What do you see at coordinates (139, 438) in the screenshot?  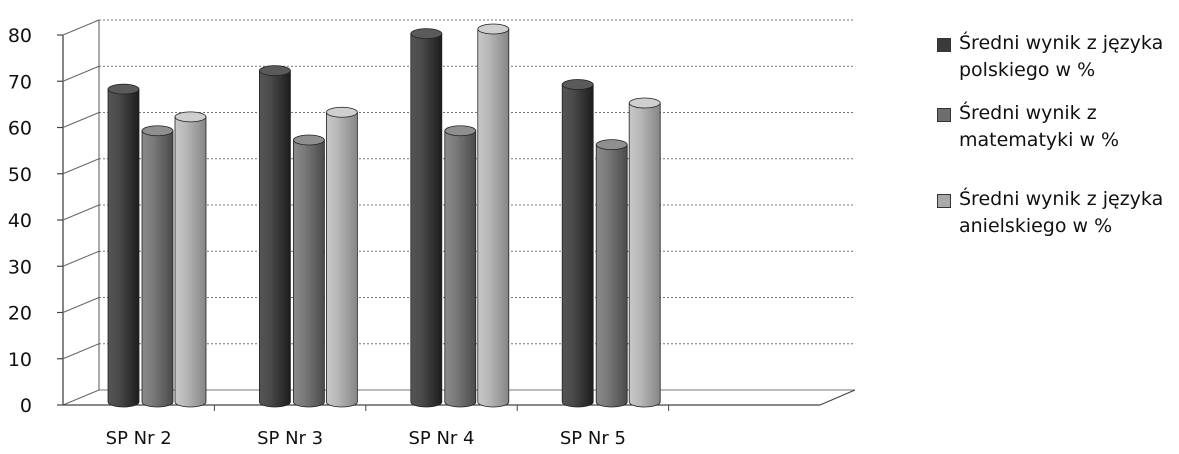 I see `x-category-label: SP Nr 2` at bounding box center [139, 438].